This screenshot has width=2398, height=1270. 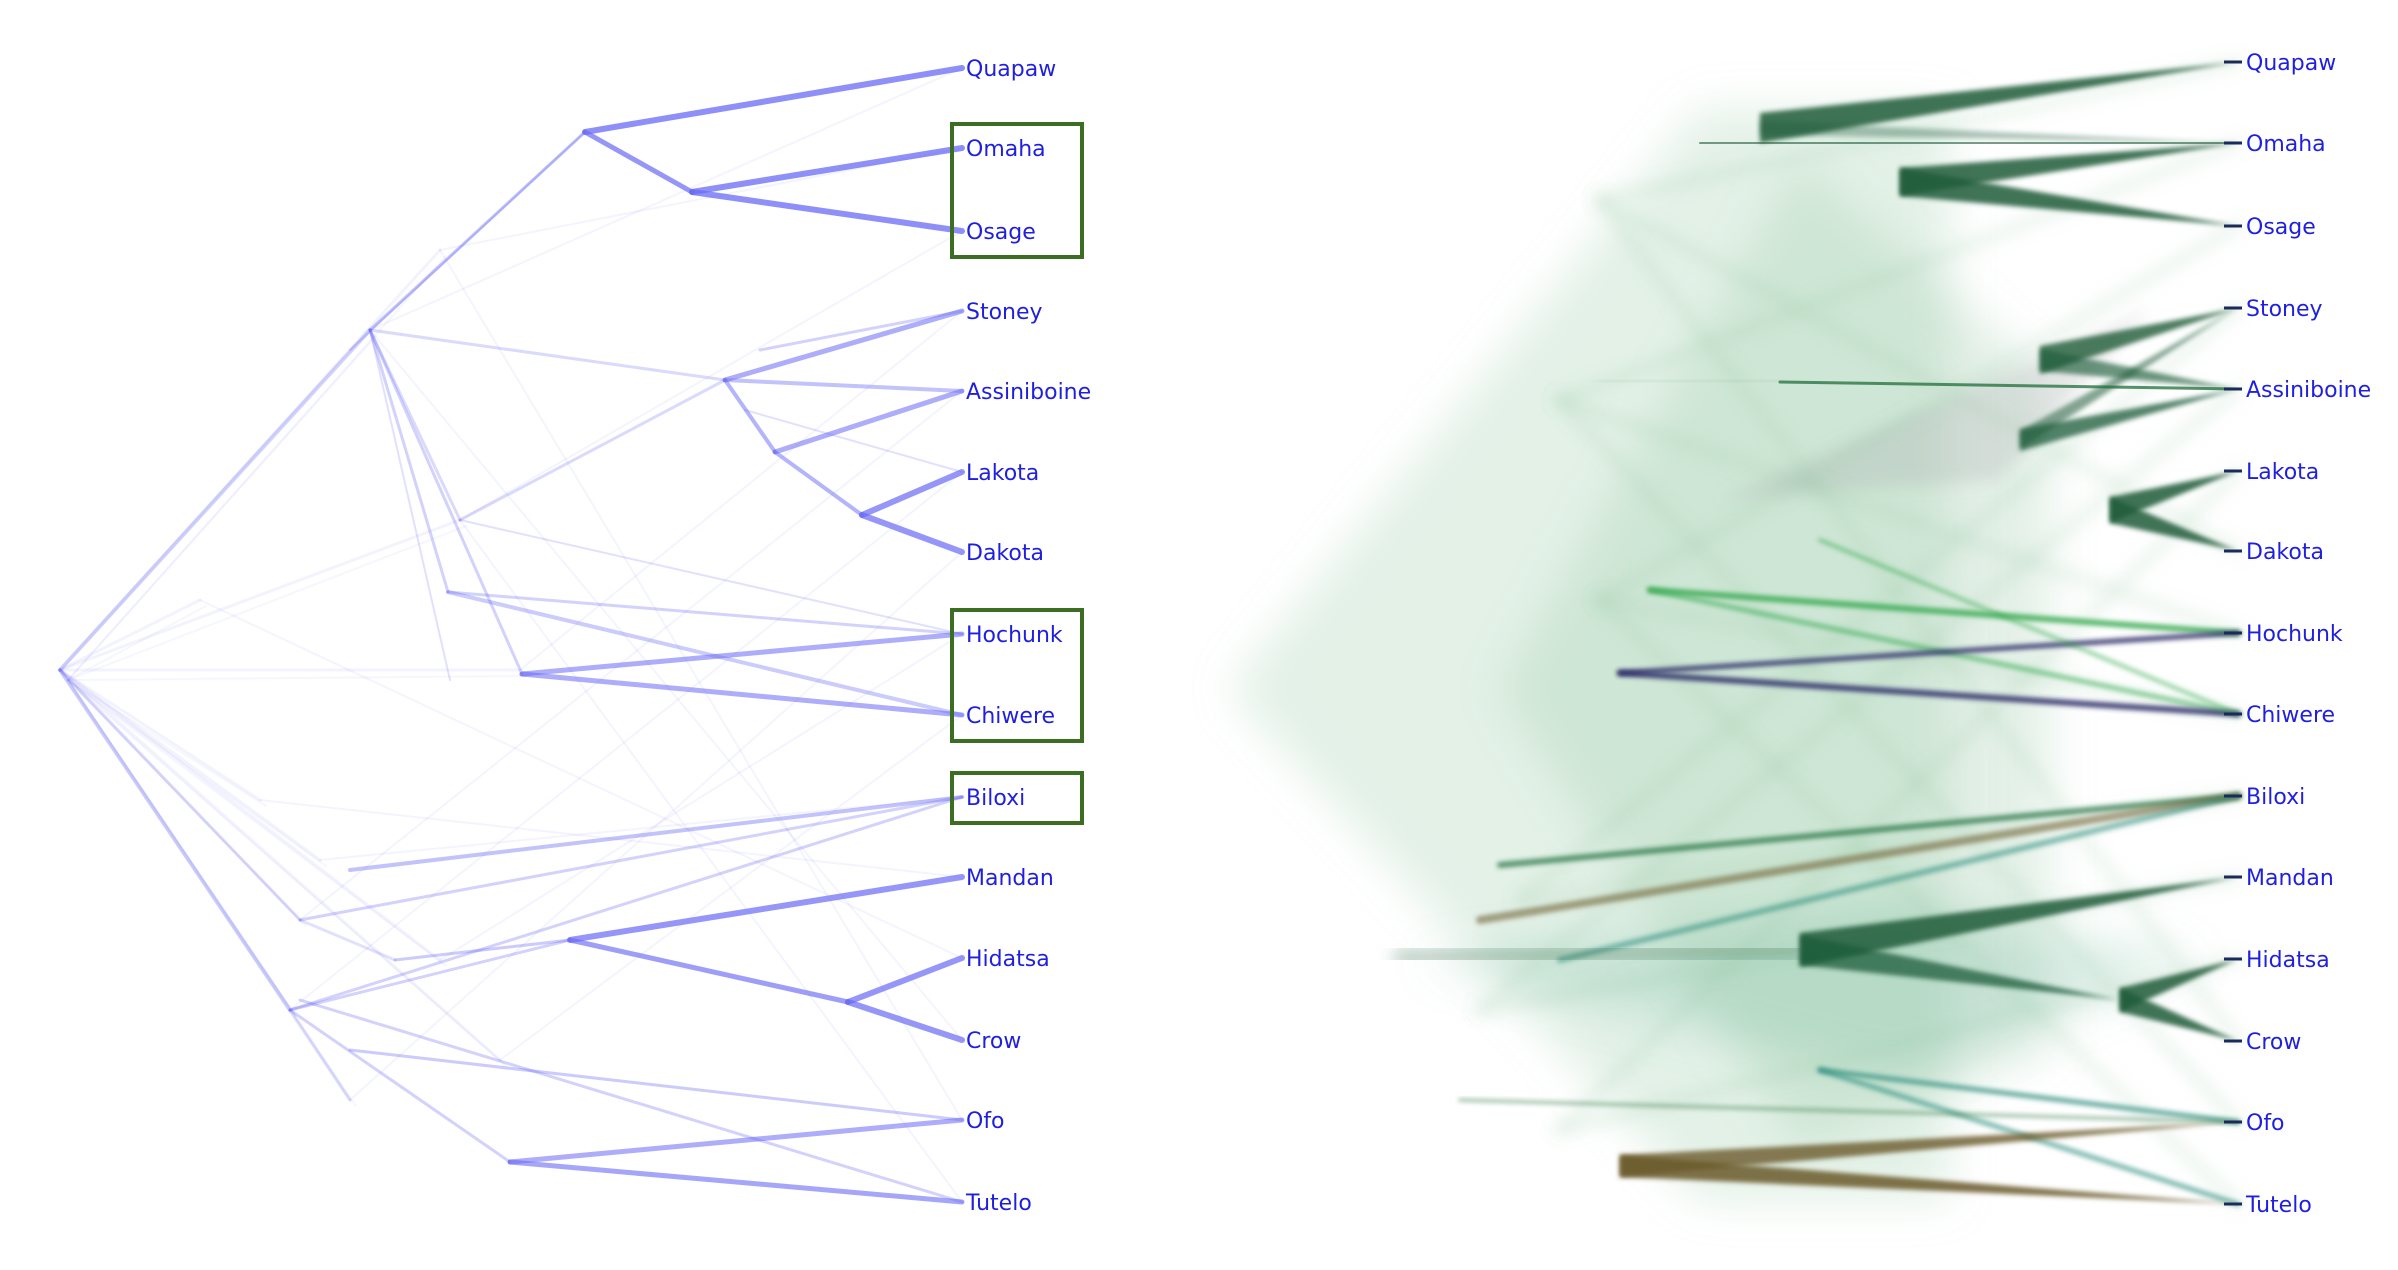 What do you see at coordinates (2019, 922) in the screenshot?
I see `right-edge-mandan` at bounding box center [2019, 922].